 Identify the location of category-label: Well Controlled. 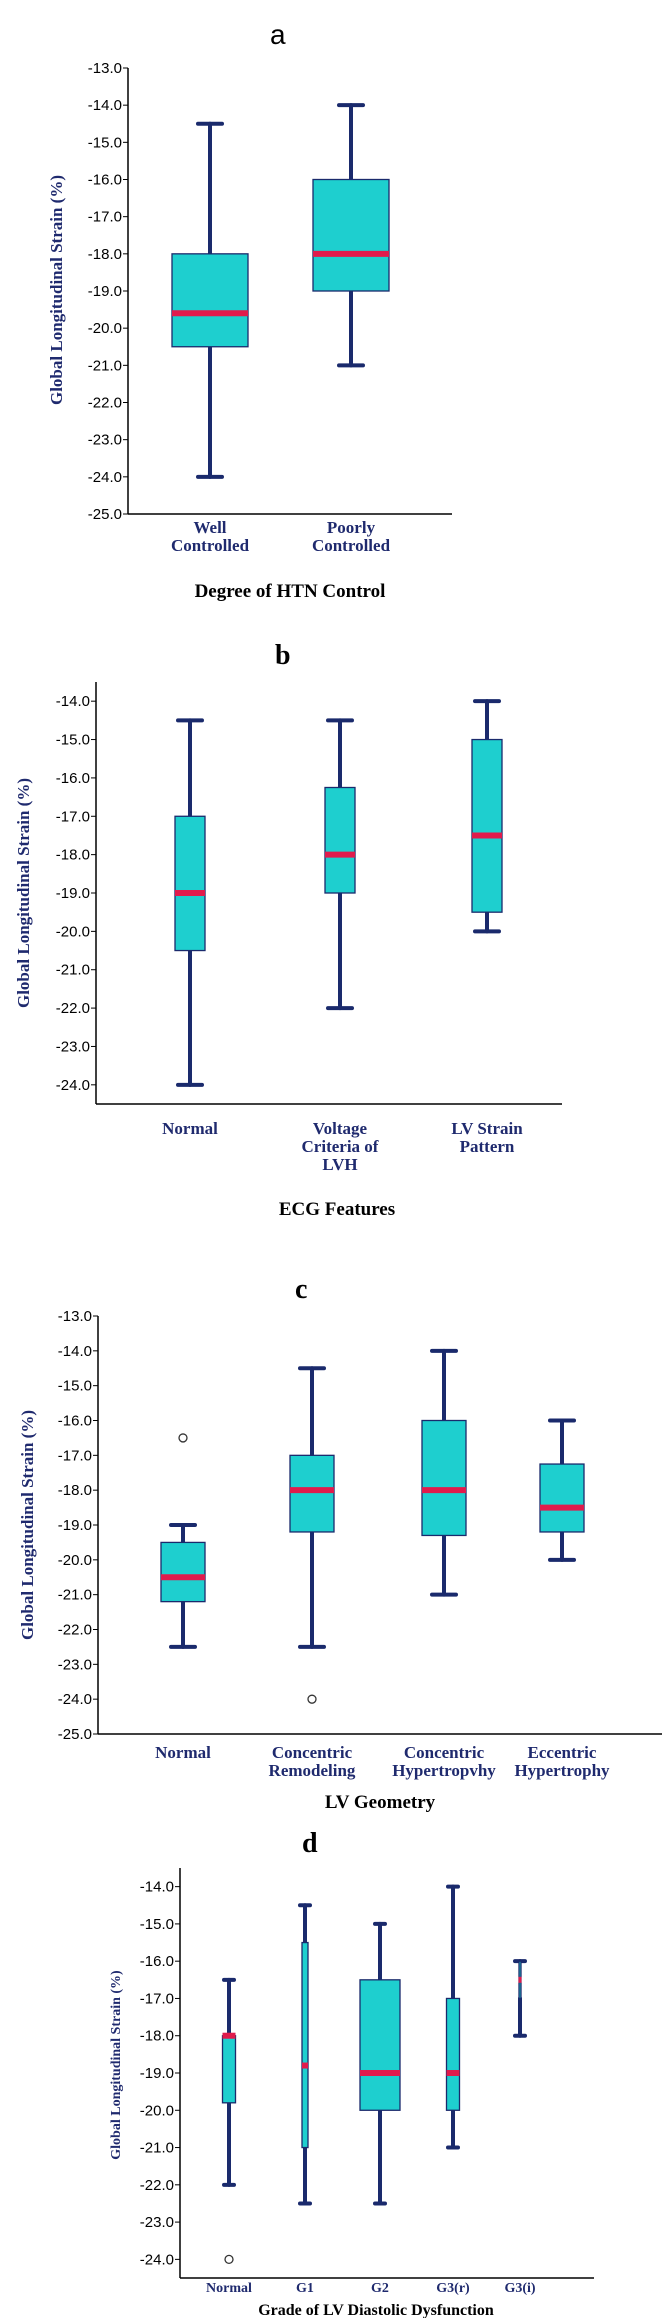
(210, 536).